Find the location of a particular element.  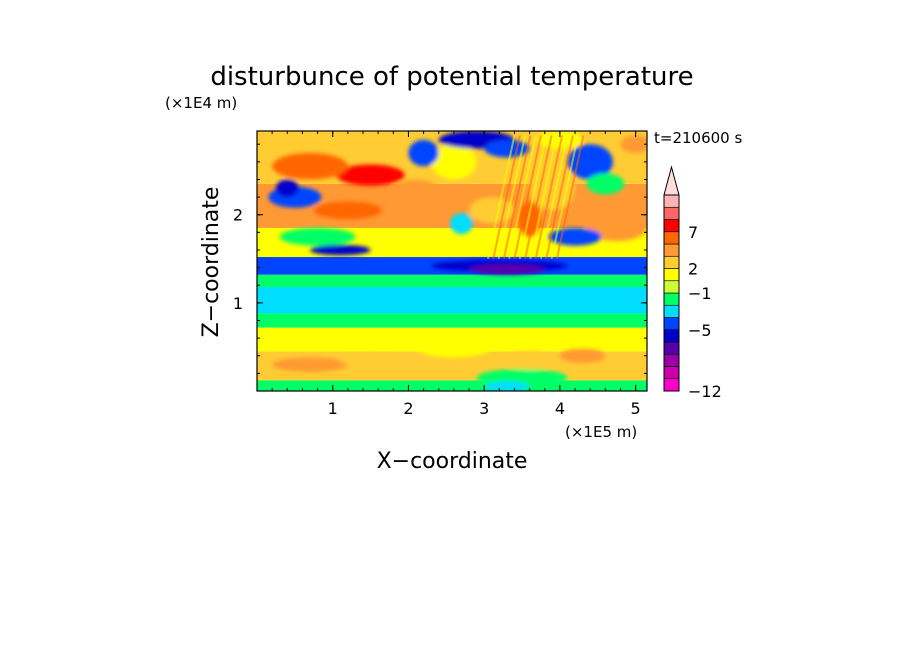

x-tick-label: 4 is located at coordinates (560, 408).